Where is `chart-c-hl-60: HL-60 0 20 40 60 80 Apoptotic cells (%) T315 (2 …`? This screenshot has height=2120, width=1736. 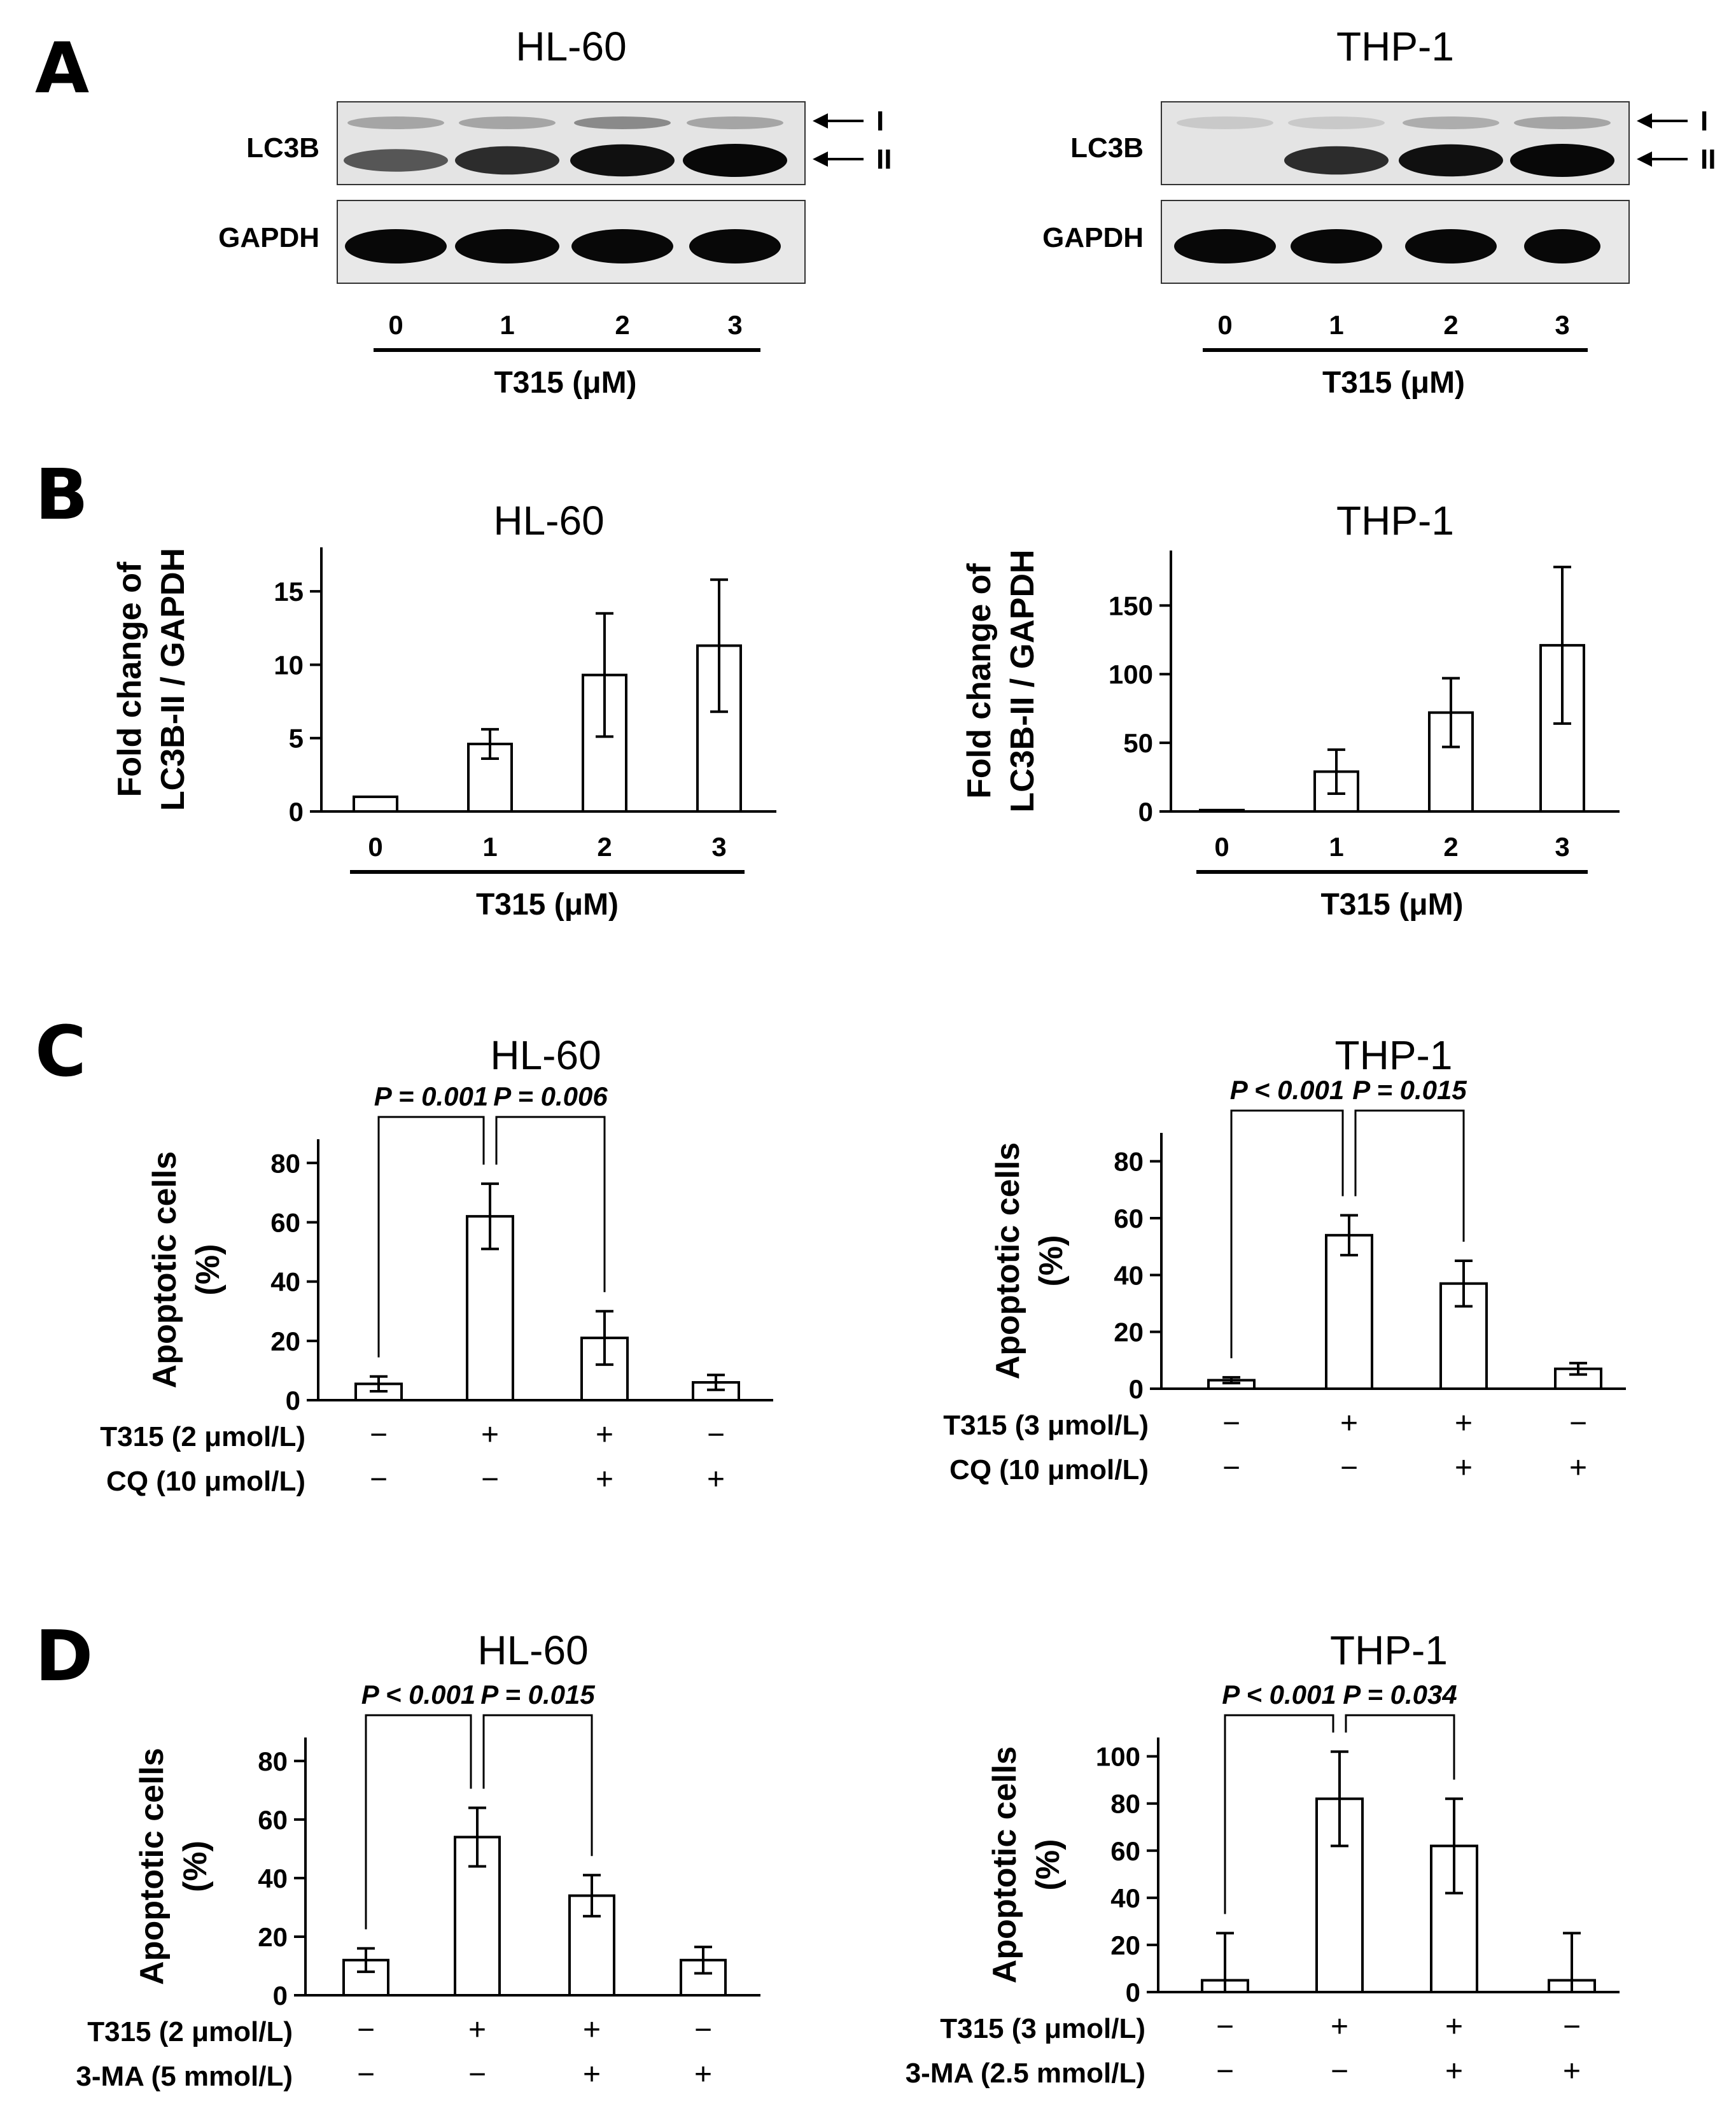
chart-c-hl-60: HL-60 0 20 40 60 80 Apoptotic cells (%) T315 (2 … is located at coordinates (436, 1264).